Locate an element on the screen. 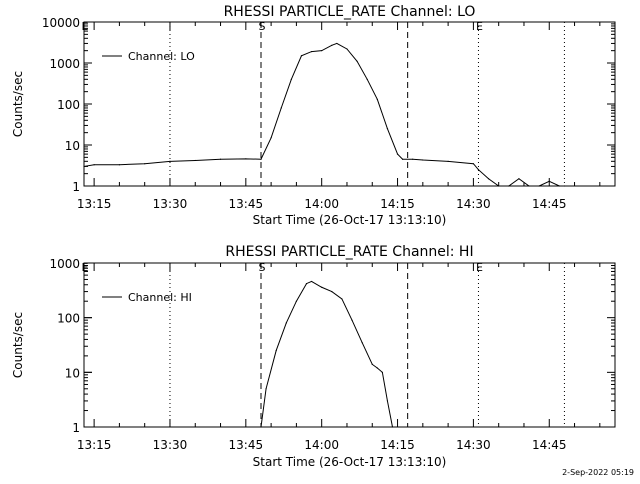 Image resolution: width=640 pixels, height=484 pixels. legend-label: Channel: HI is located at coordinates (160, 297).